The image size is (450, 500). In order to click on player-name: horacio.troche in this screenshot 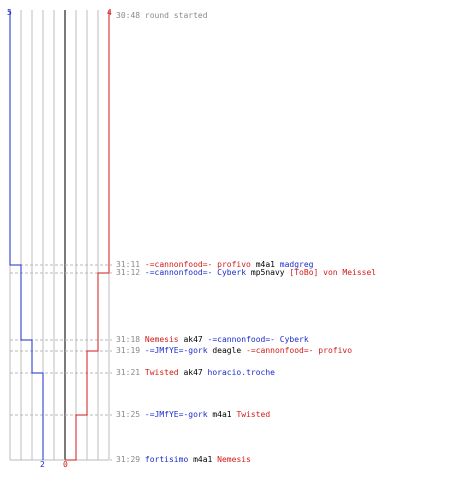, I will do `click(241, 372)`.